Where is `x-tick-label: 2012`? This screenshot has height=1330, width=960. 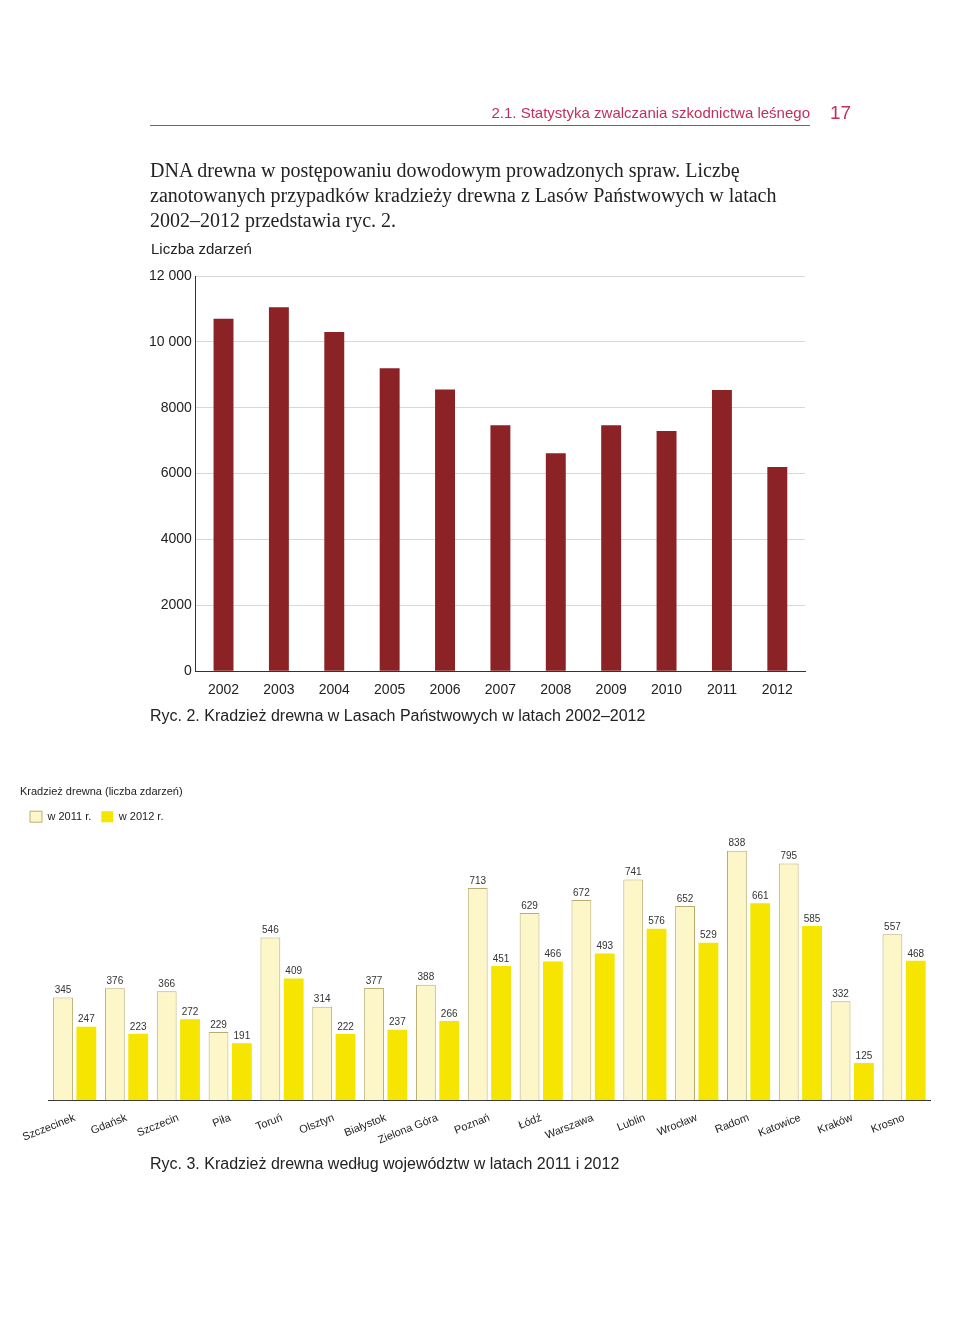
x-tick-label: 2012 is located at coordinates (777, 689).